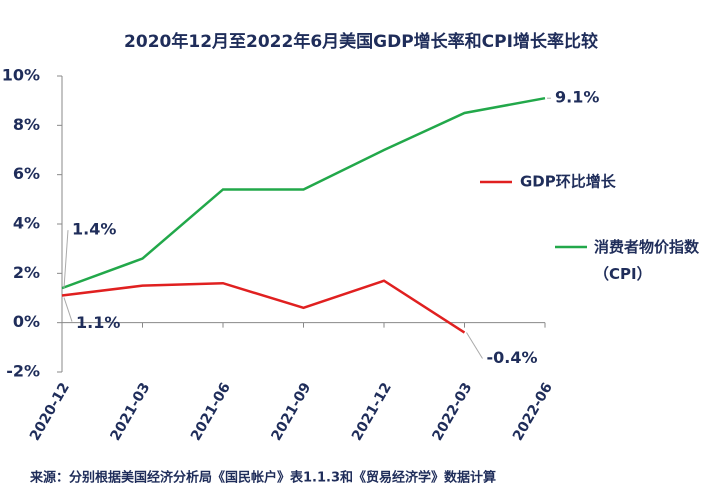  What do you see at coordinates (263, 306) in the screenshot?
I see `series-line` at bounding box center [263, 306].